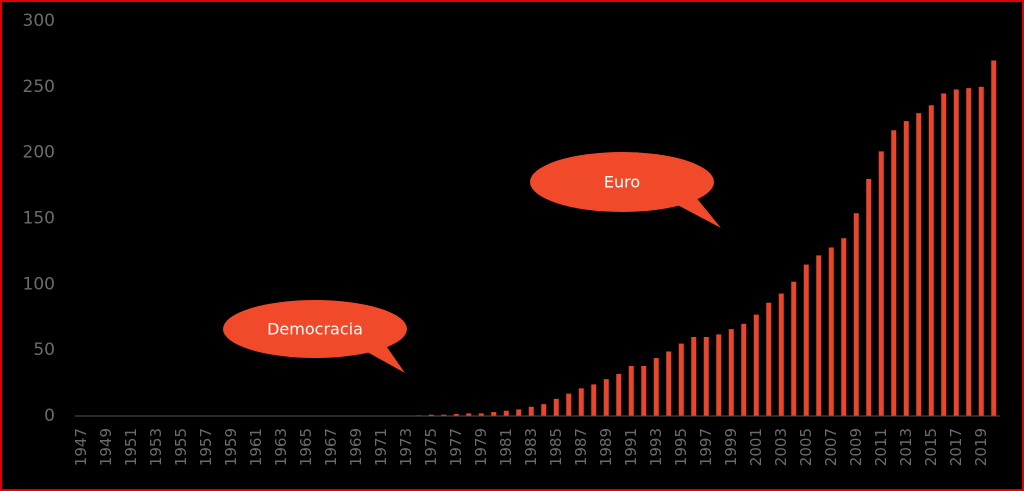 This screenshot has height=491, width=1024. I want to click on x-tick-label: 1995, so click(681, 447).